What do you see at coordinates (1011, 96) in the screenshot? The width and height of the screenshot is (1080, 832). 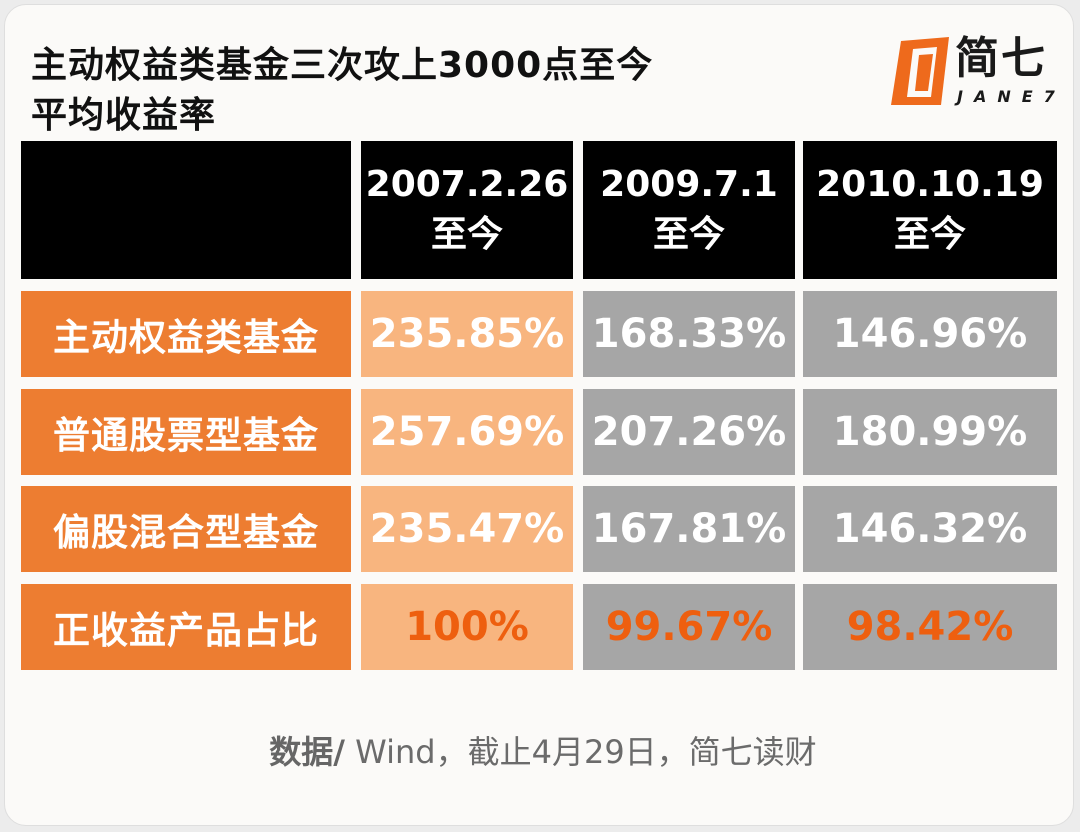 I see `logo-subtitle: JANE7` at bounding box center [1011, 96].